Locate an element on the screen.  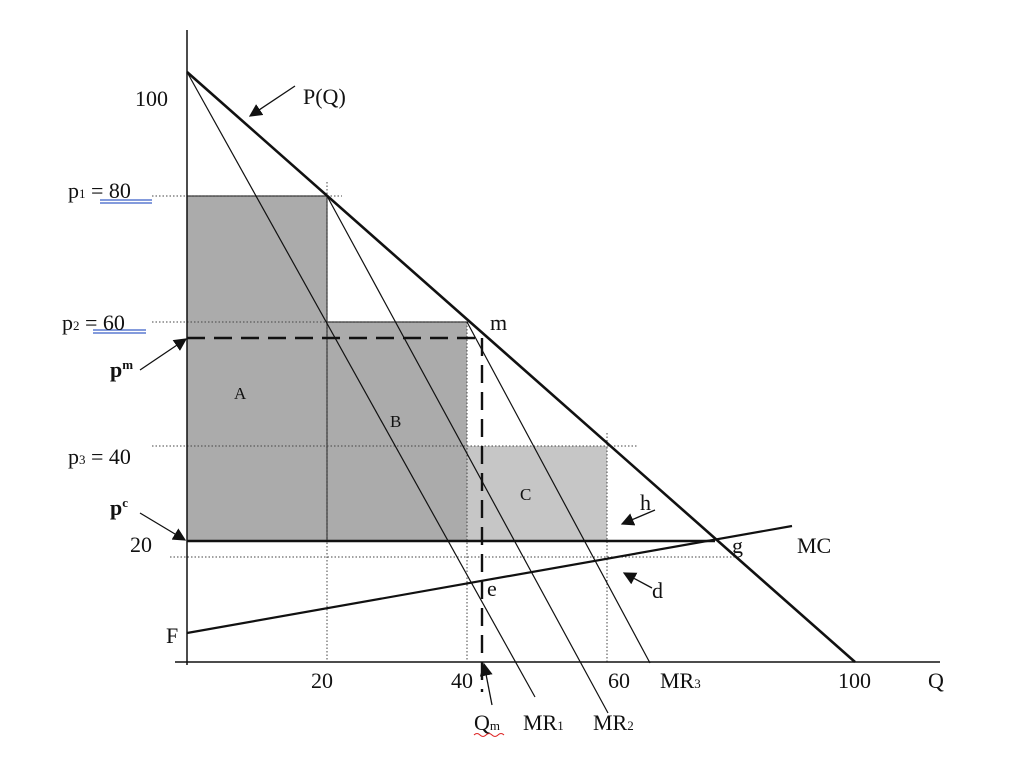
mr3-label: MR3 is located at coordinates (680, 680).